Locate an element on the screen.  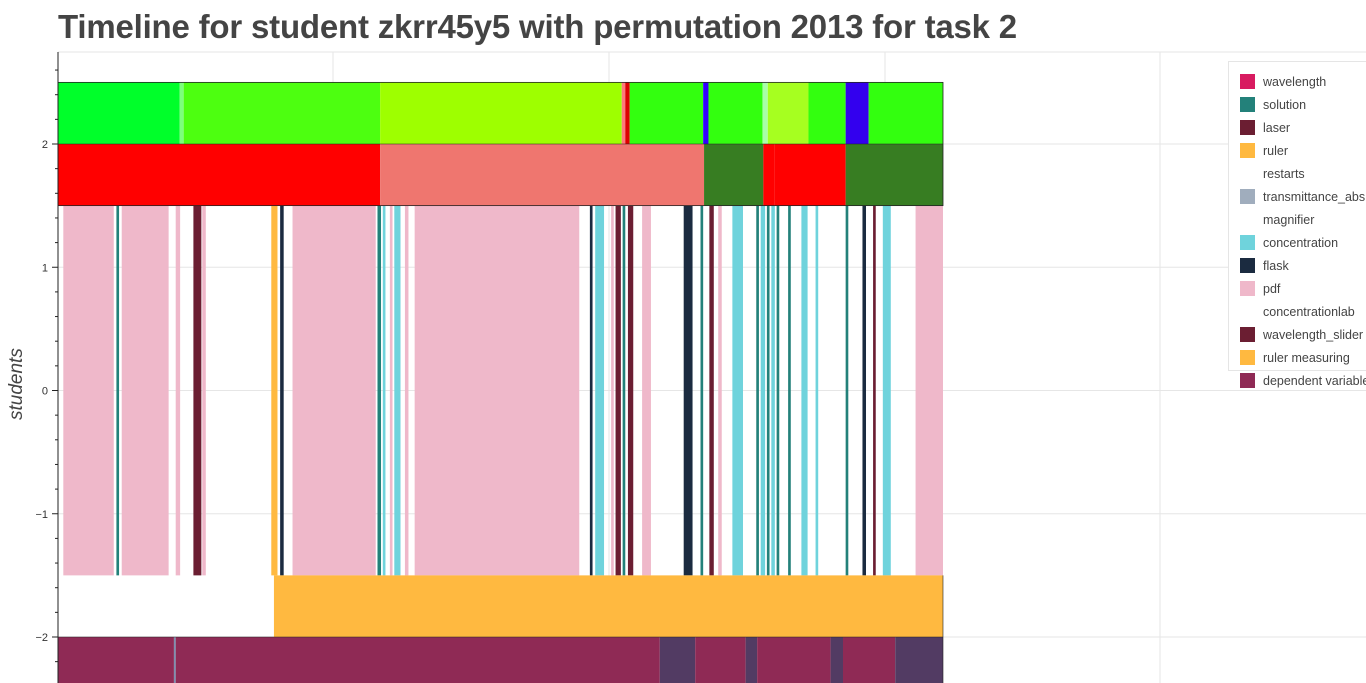
y-tick-label: 0 is located at coordinates (45, 392).